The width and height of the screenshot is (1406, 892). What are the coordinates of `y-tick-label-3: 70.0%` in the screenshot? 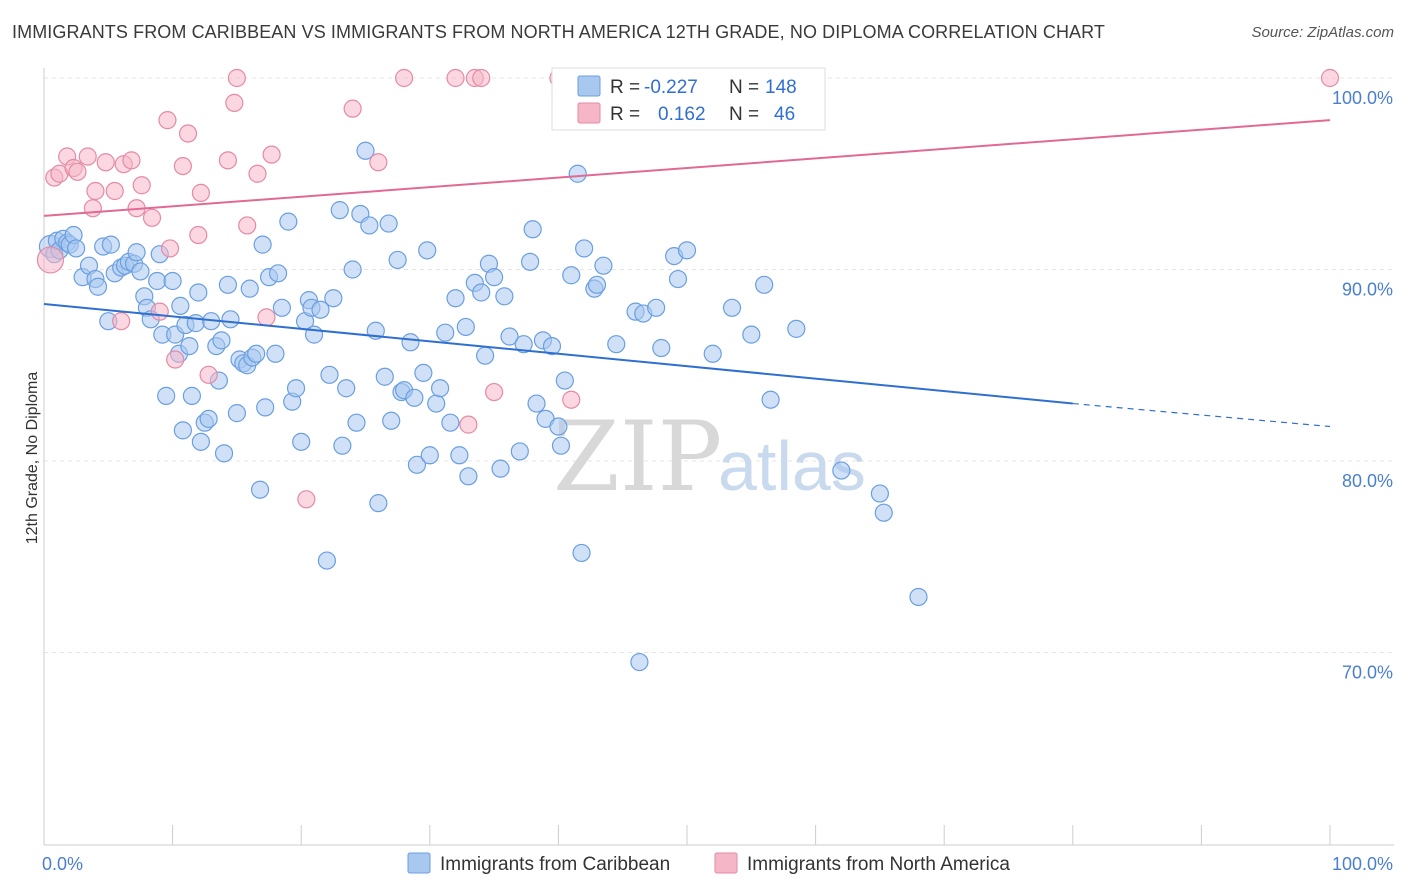 It's located at (1367, 673).